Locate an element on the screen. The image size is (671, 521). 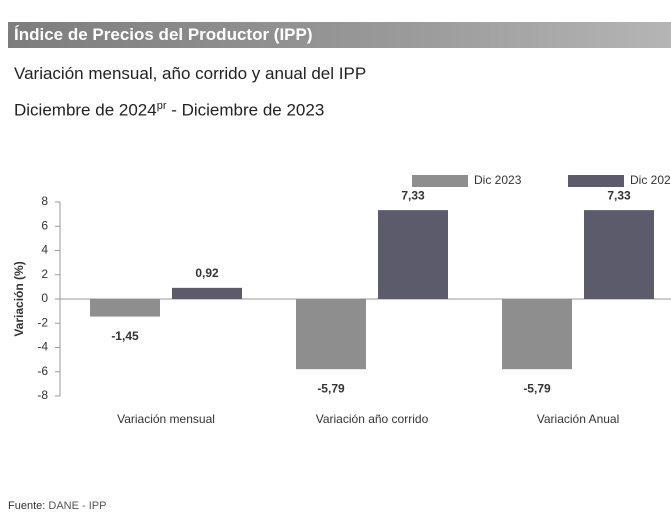
value-label: -1,45 is located at coordinates (125, 336).